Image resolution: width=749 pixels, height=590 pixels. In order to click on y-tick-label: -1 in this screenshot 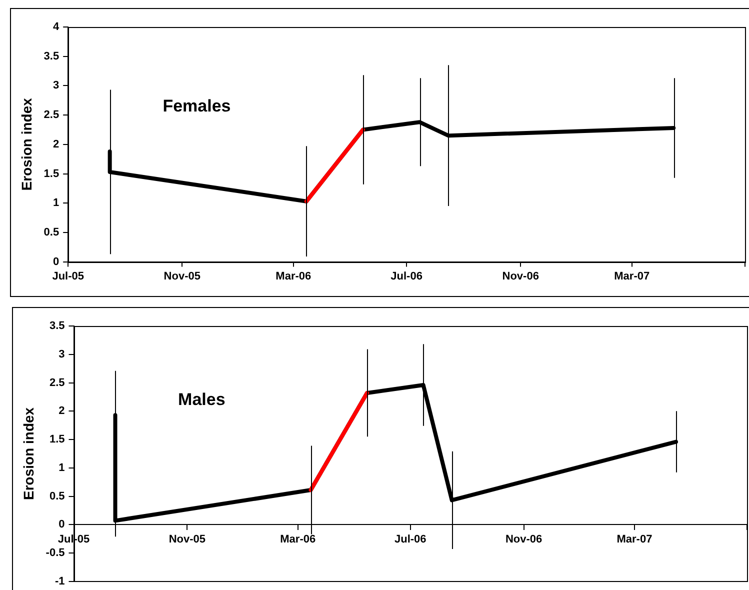, I will do `click(59, 581)`.